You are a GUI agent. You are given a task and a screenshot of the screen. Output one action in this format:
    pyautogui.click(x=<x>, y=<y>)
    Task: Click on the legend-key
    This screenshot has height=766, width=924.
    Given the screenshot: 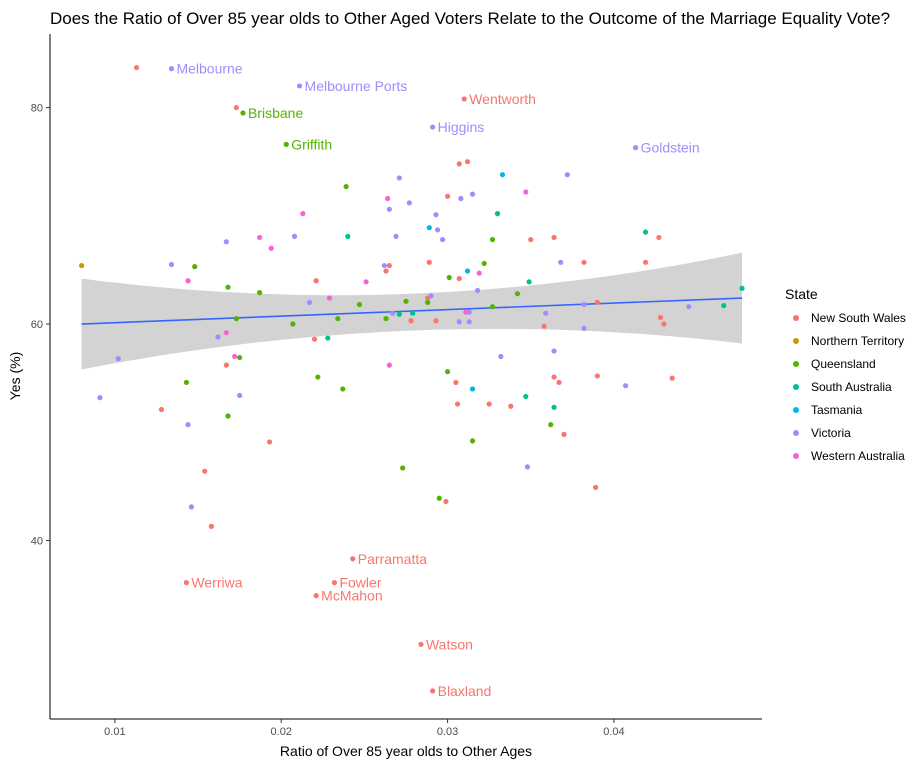 What is the action you would take?
    pyautogui.click(x=796, y=341)
    